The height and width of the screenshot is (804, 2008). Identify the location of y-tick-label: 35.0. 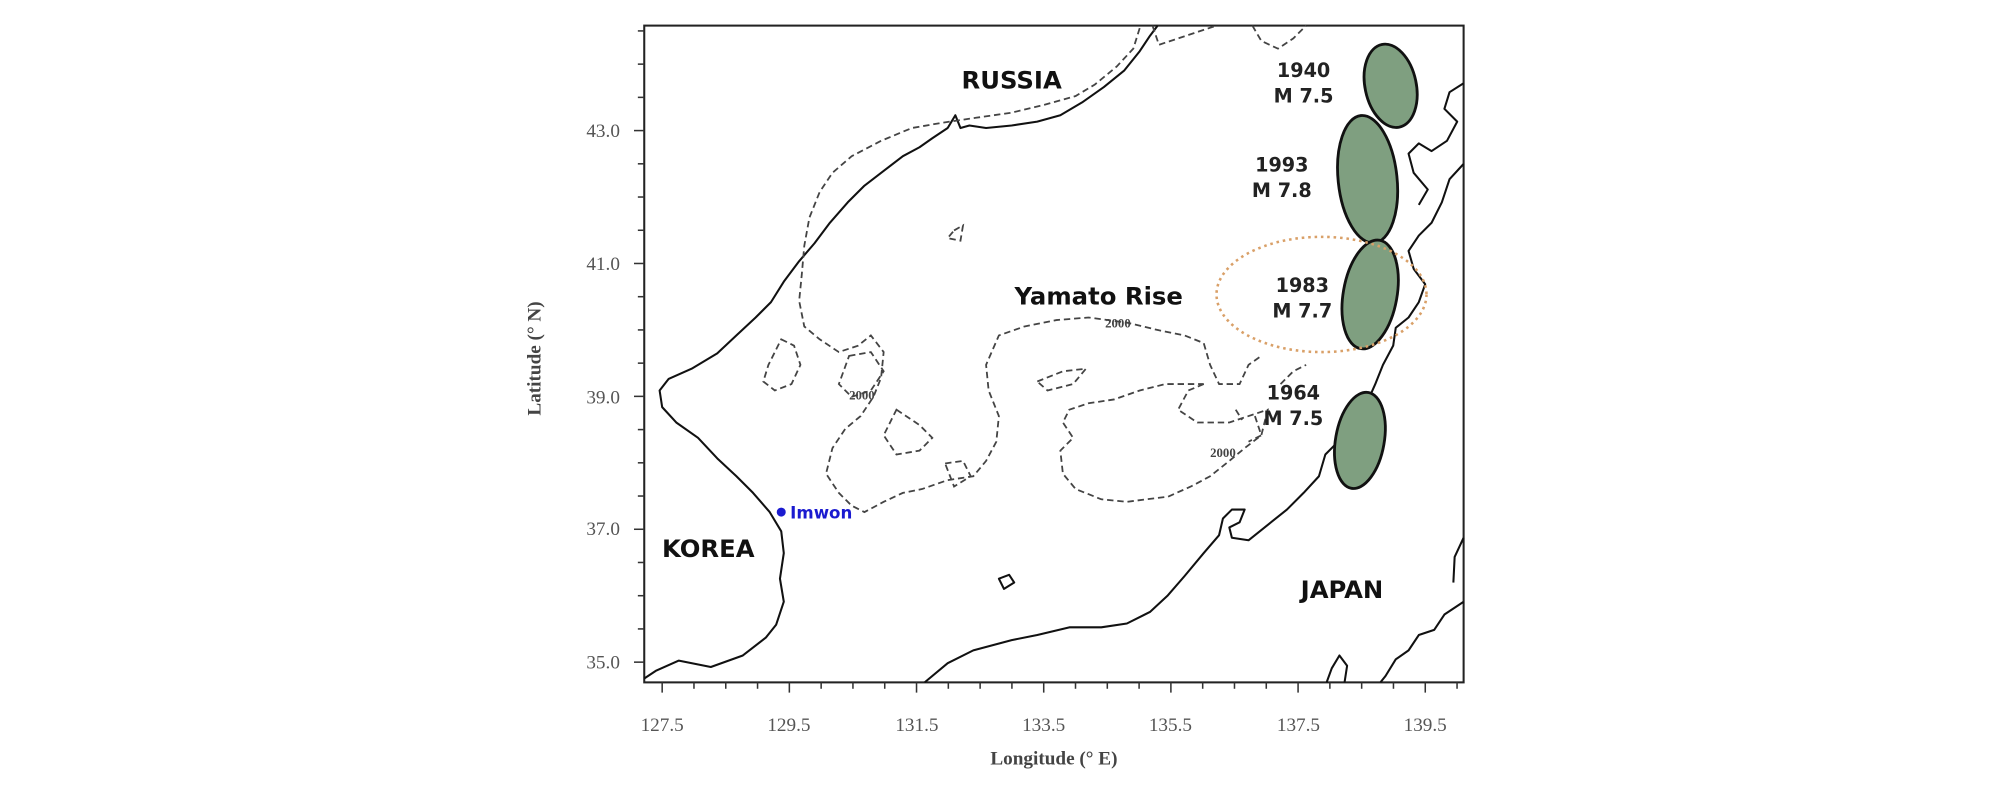
(603, 662).